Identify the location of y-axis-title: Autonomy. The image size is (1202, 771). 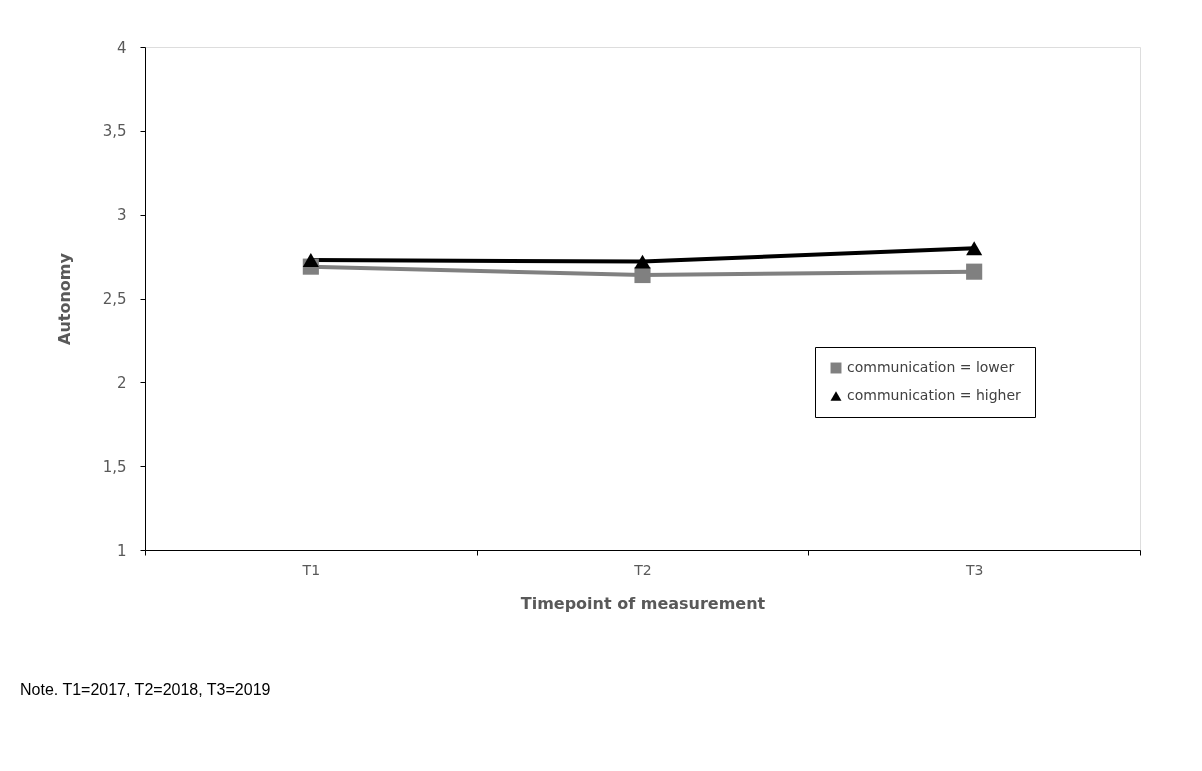
(64, 298).